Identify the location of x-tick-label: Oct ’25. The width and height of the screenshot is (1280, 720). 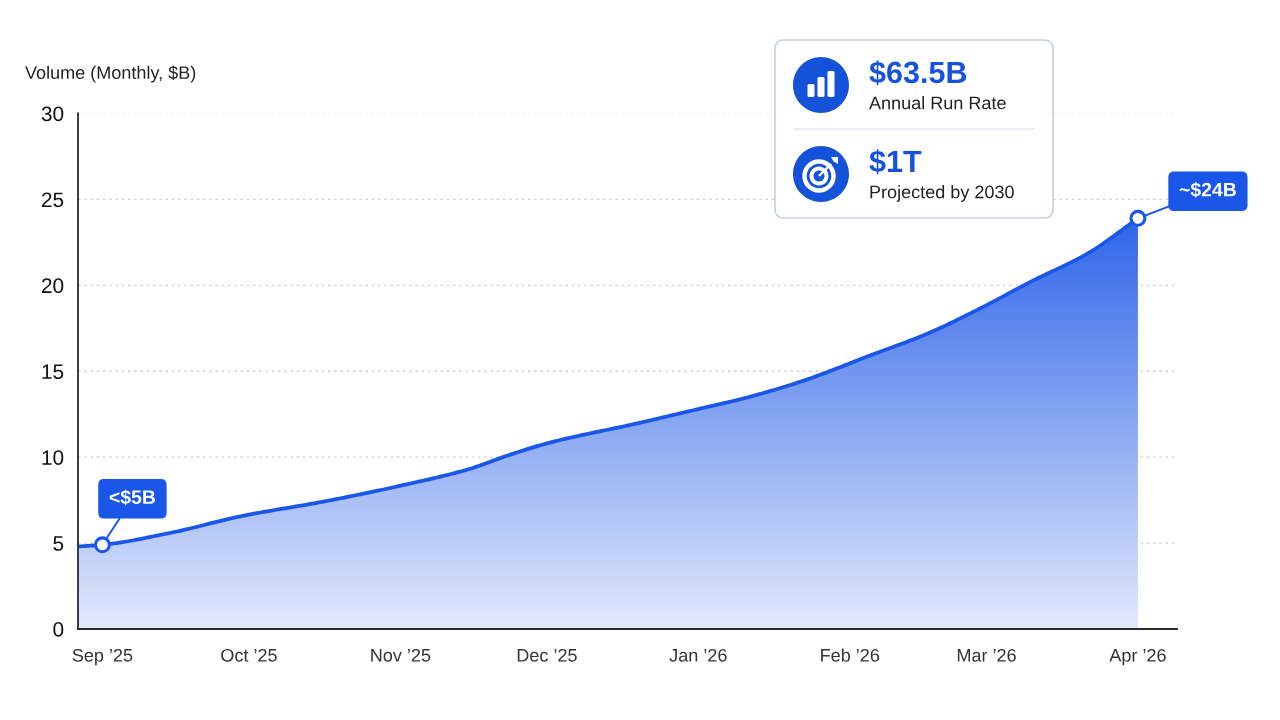
(249, 655).